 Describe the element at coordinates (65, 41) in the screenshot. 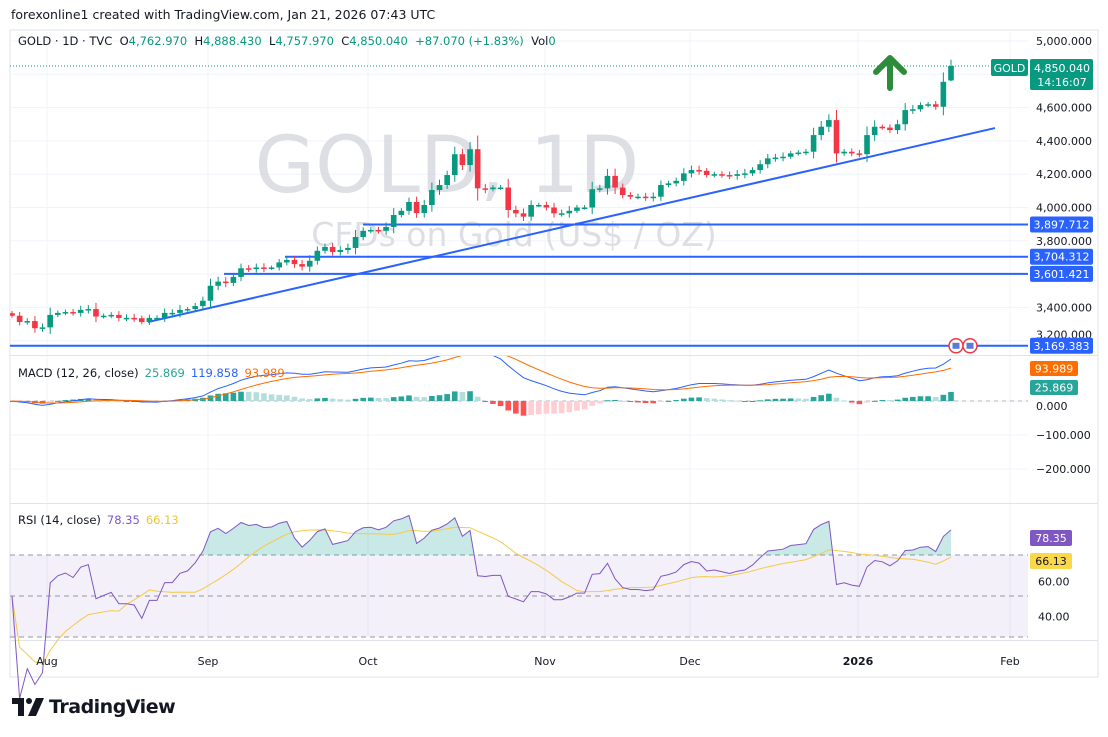

I see `symbol-name: GOLD · 1D · TVC` at that location.